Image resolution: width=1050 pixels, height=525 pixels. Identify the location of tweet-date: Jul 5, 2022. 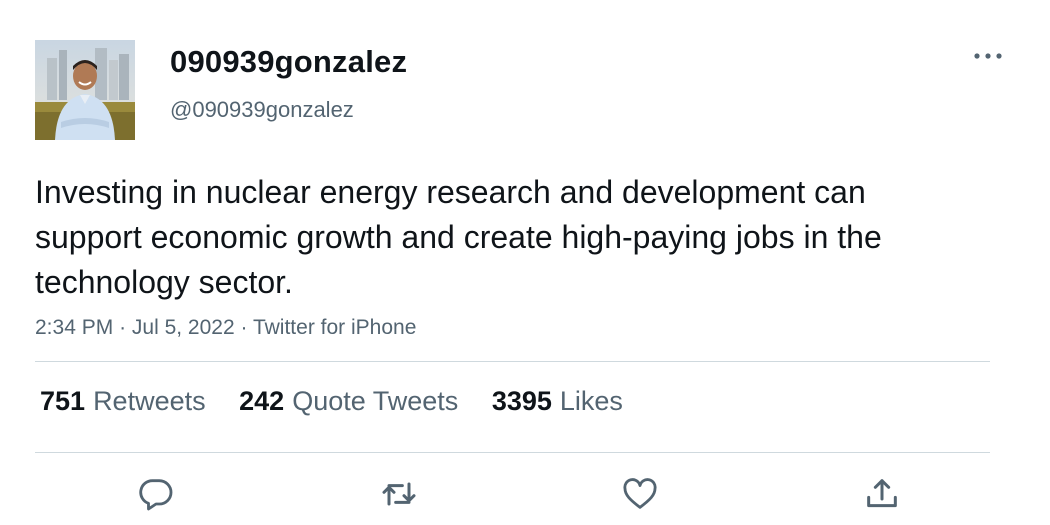
(183, 327).